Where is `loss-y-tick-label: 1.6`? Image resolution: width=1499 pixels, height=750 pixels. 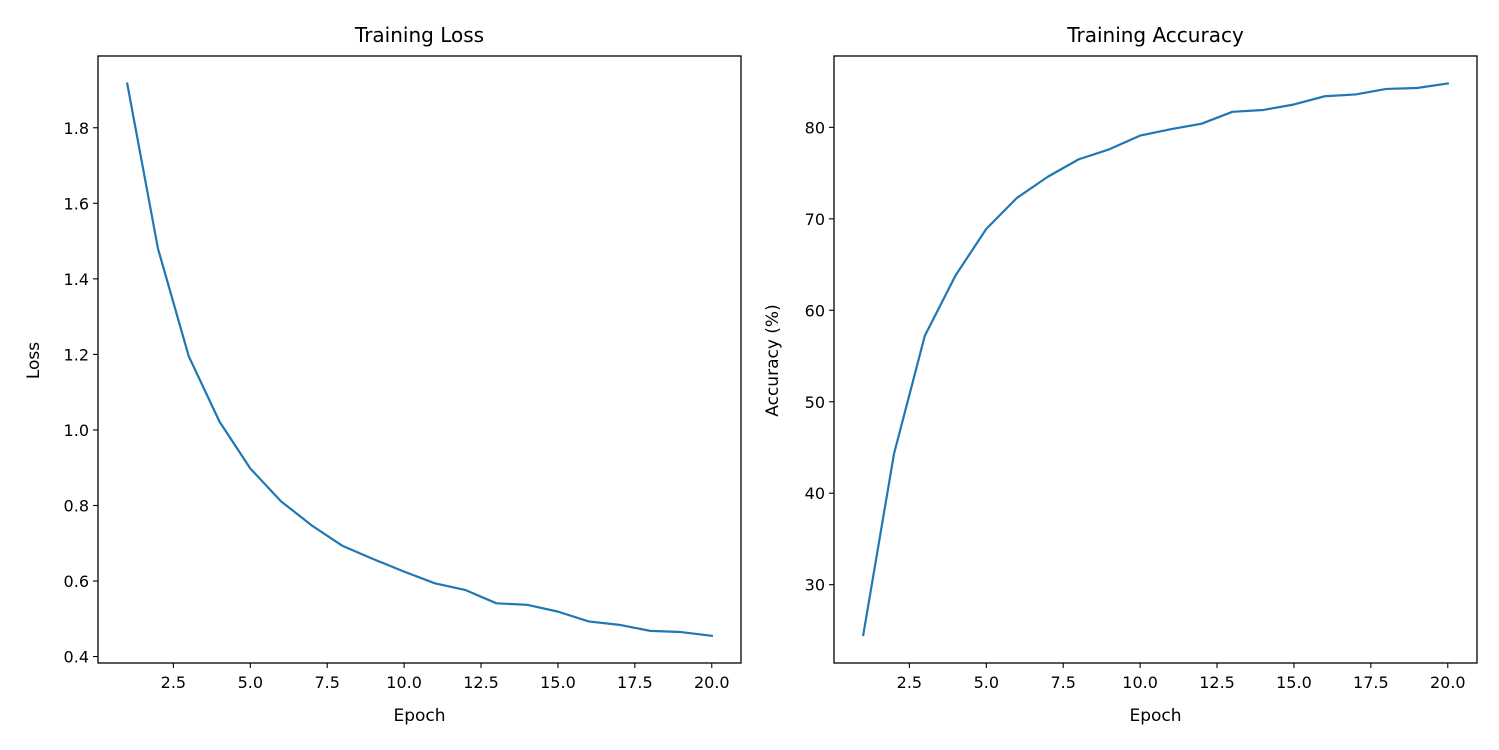 loss-y-tick-label: 1.6 is located at coordinates (76, 203).